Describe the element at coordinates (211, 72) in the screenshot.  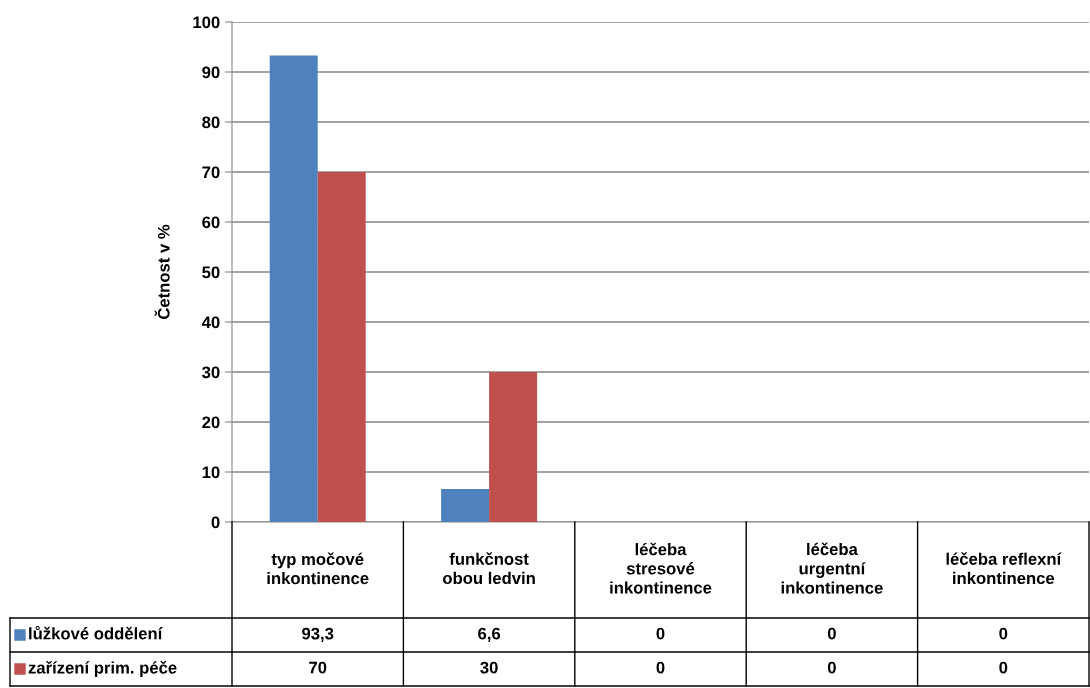
I see `y-tick-label: 90` at that location.